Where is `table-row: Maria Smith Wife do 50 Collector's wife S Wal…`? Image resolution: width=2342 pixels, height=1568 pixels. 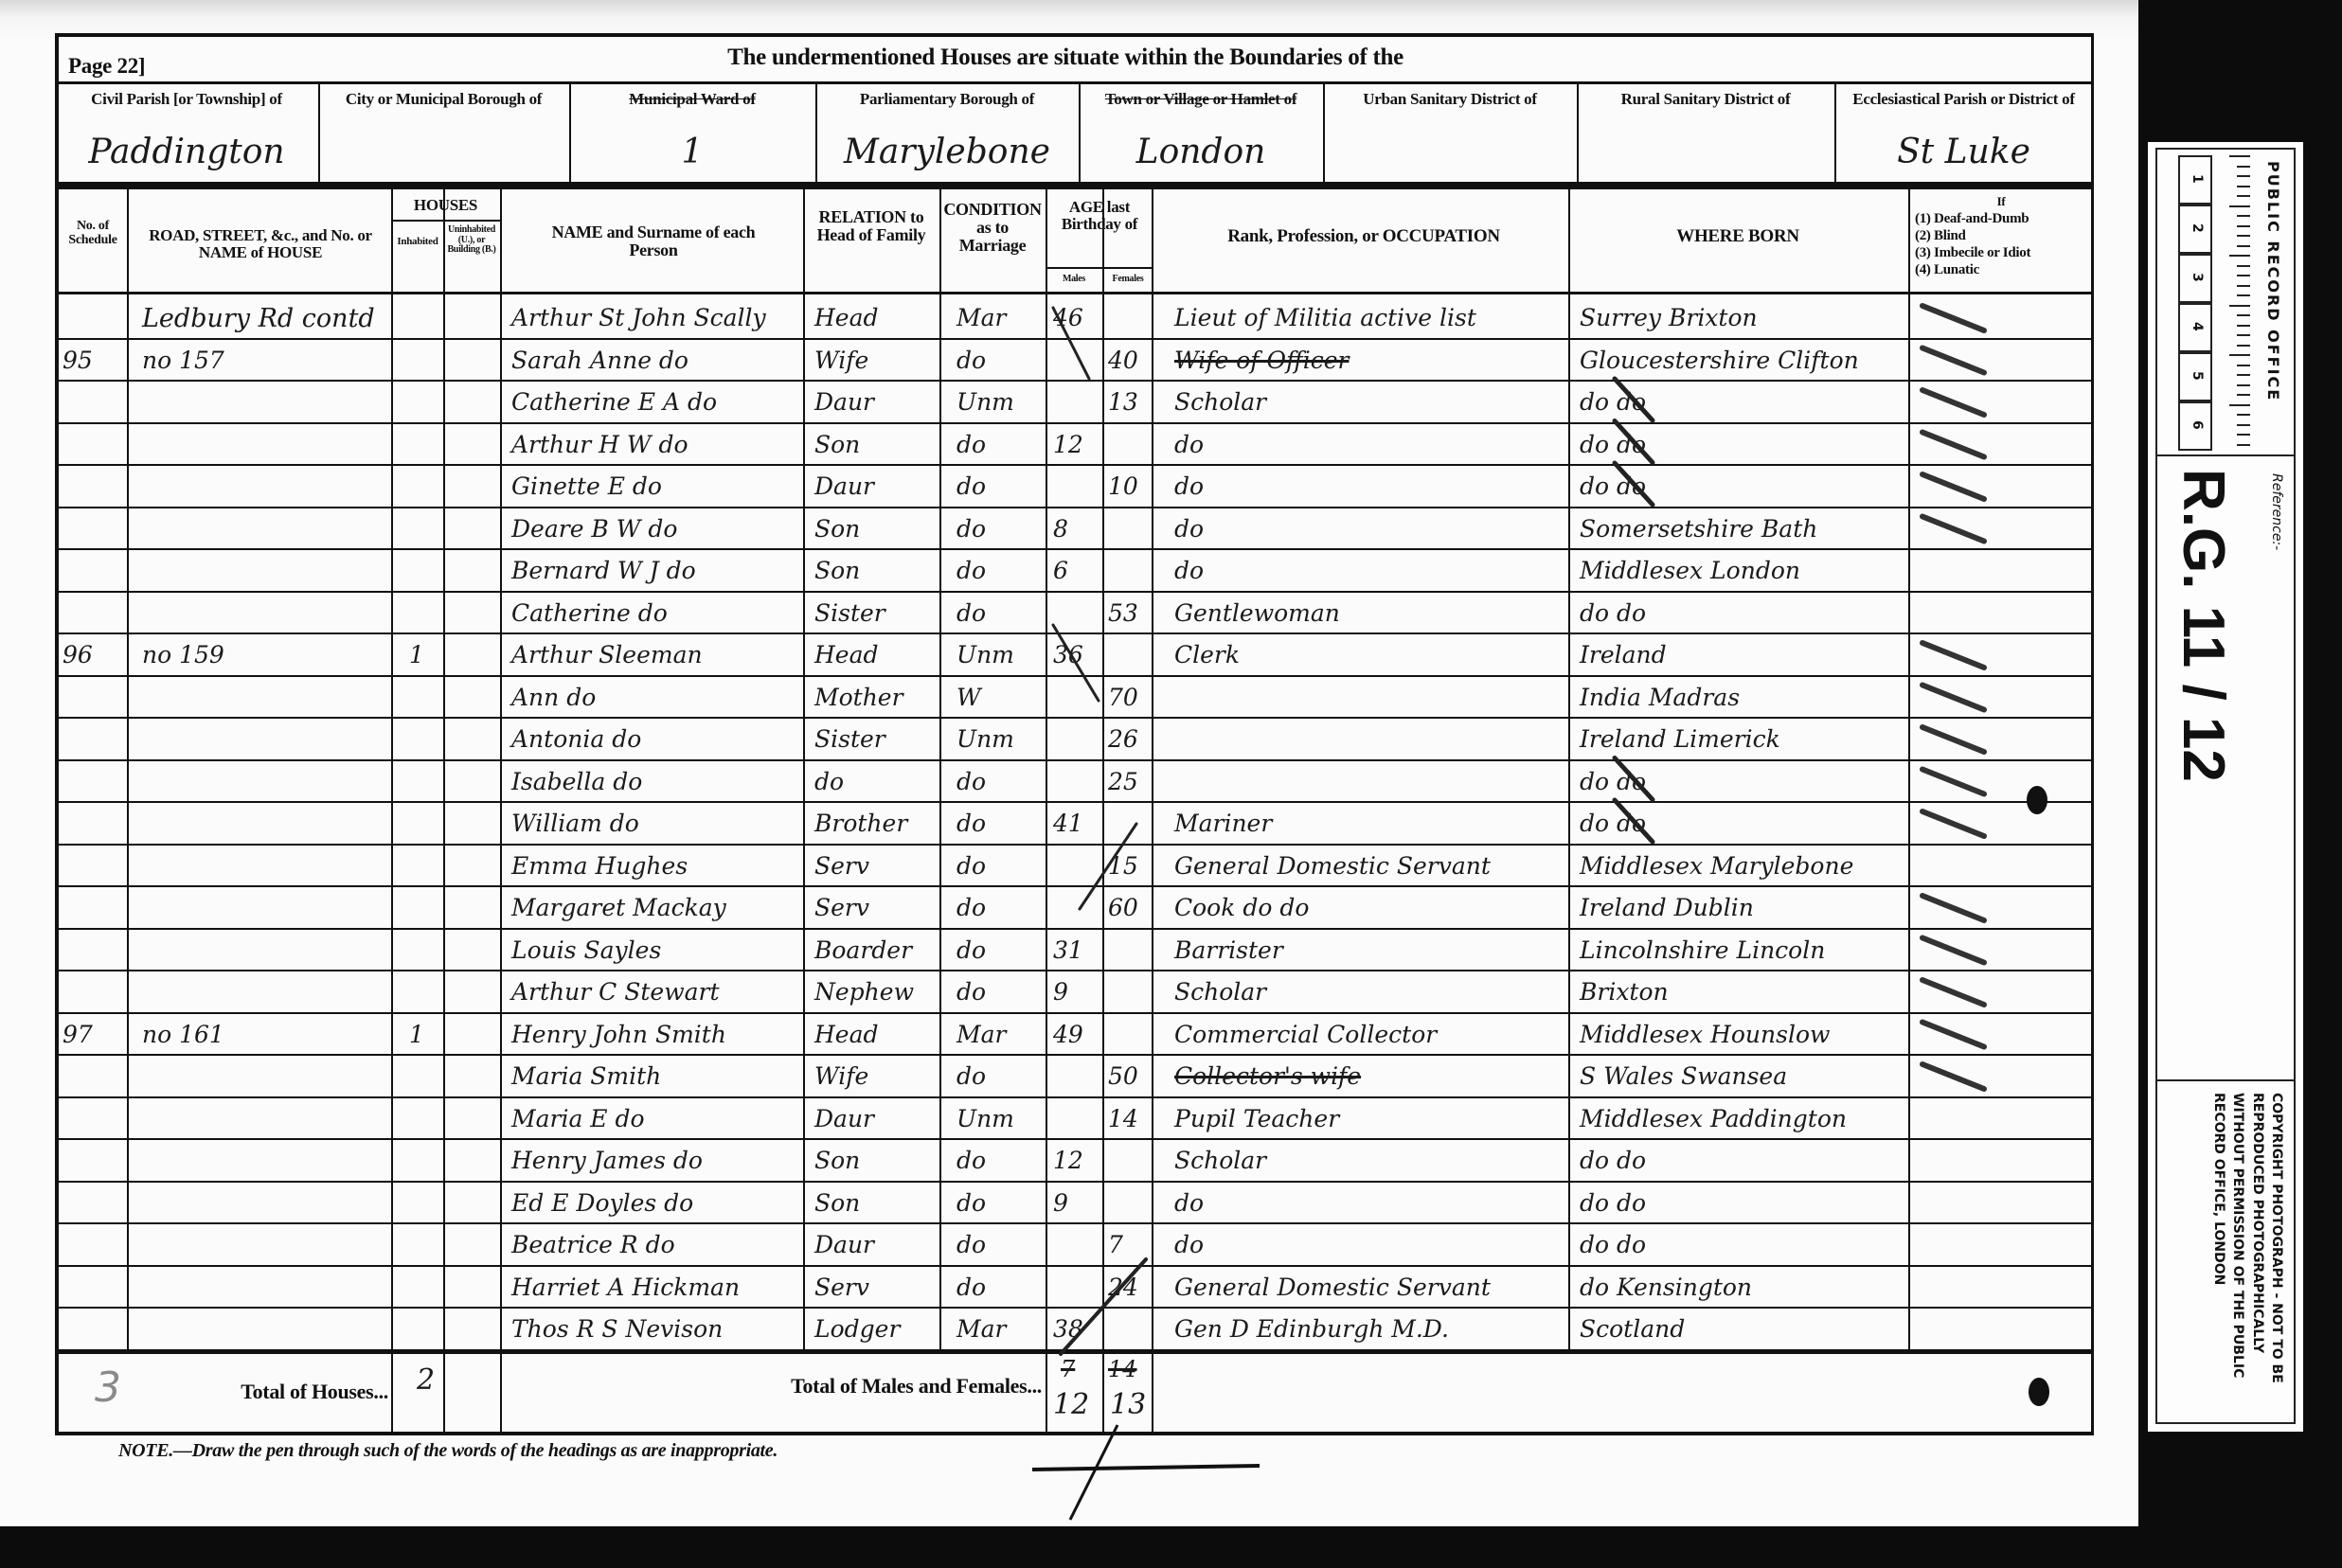
table-row: Maria Smith Wife do 50 Collector's wife S Wal… is located at coordinates (1074, 1077).